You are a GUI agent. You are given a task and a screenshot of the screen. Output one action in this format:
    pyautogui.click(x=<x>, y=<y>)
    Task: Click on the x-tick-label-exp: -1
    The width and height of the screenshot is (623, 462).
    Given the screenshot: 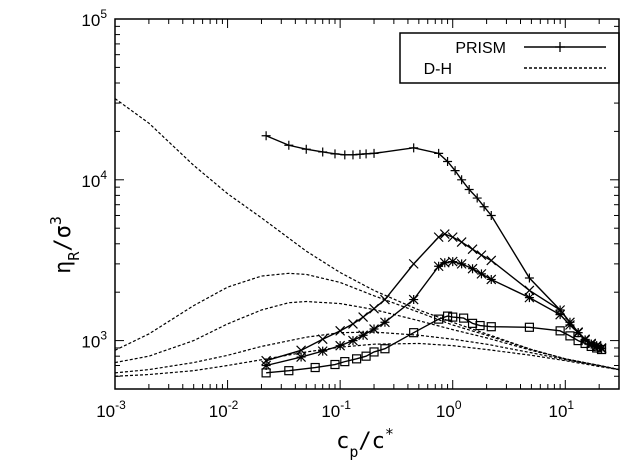 What is the action you would take?
    pyautogui.click(x=345, y=405)
    